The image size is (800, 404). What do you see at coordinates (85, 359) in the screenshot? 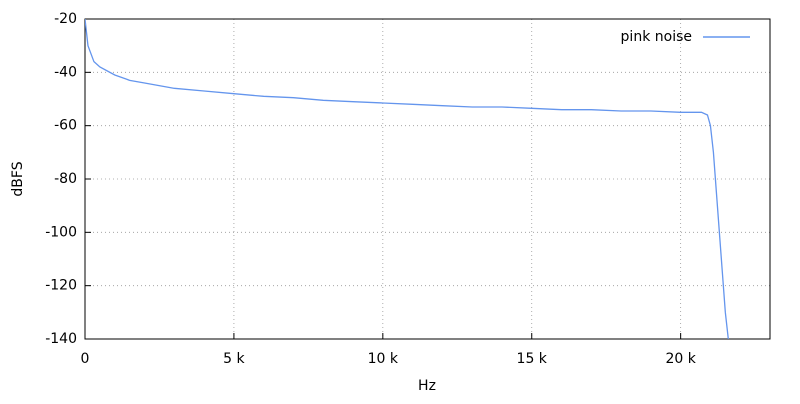
I see `x-tick-label: 0` at bounding box center [85, 359].